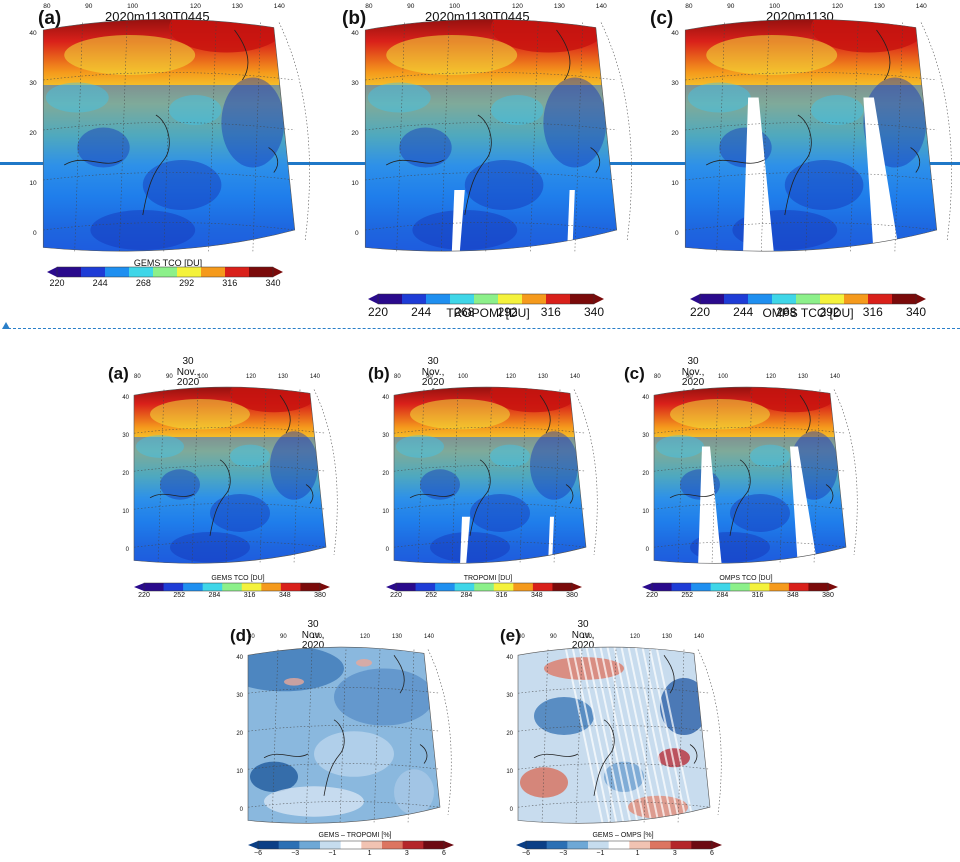  Describe the element at coordinates (600, 853) in the screenshot. I see `bottom-panel-2-colorbar-tick: −1` at that location.